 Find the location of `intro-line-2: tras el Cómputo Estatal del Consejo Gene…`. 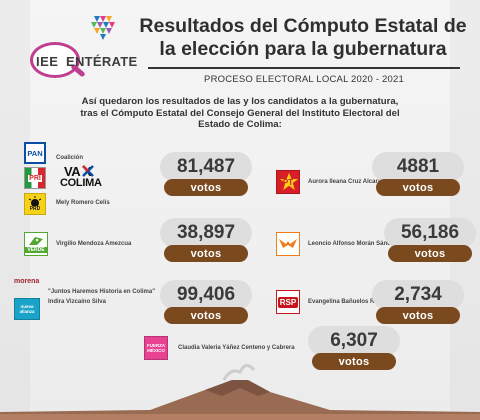

intro-line-2: tras el Cómputo Estatal del Consejo Gene… is located at coordinates (240, 113).